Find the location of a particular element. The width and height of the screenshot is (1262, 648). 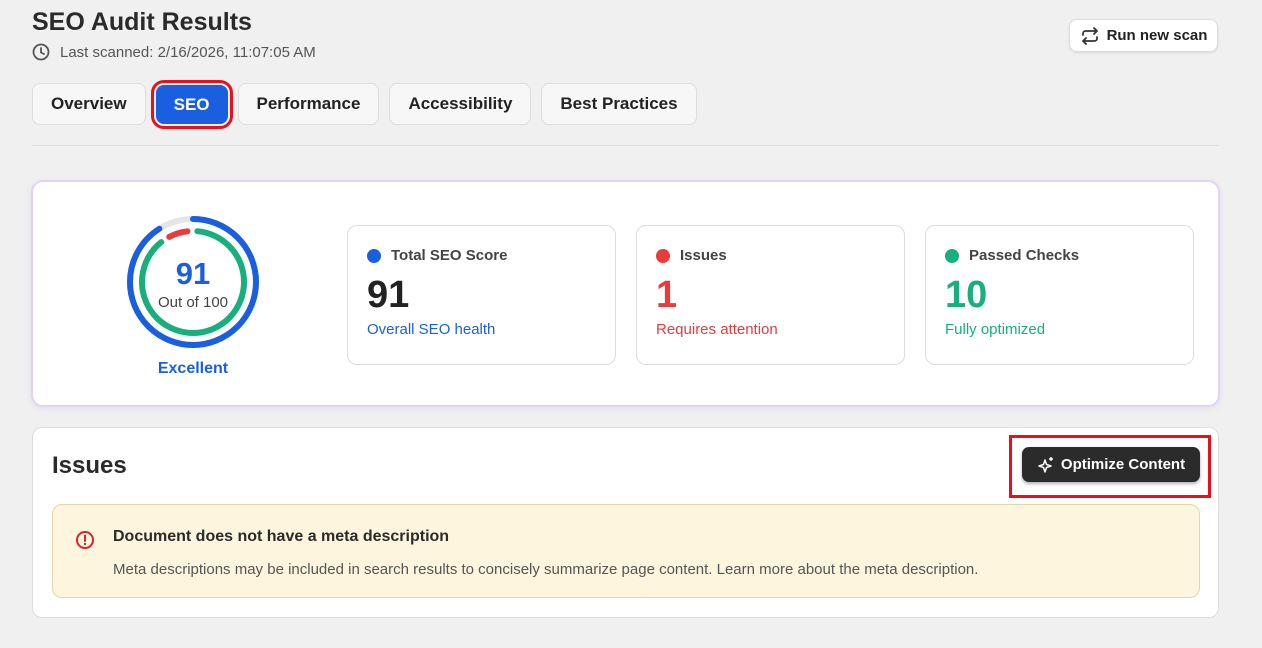

card-label: Issues is located at coordinates (703, 255).